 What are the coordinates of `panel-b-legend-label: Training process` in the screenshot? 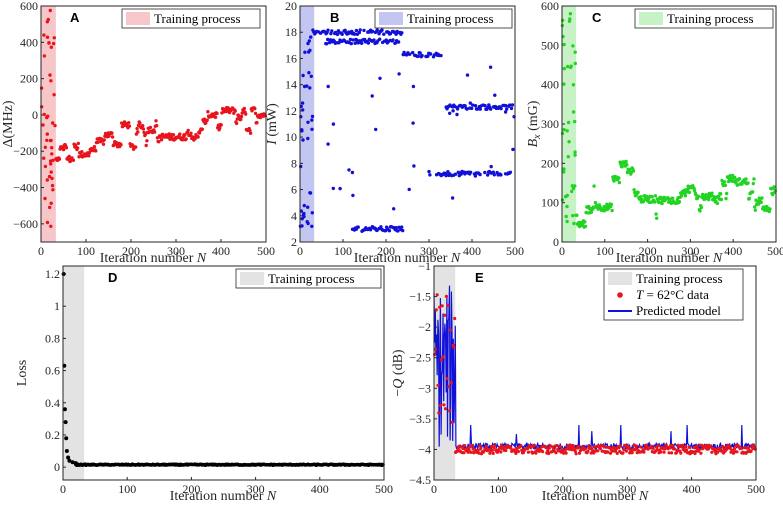 It's located at (450, 18).